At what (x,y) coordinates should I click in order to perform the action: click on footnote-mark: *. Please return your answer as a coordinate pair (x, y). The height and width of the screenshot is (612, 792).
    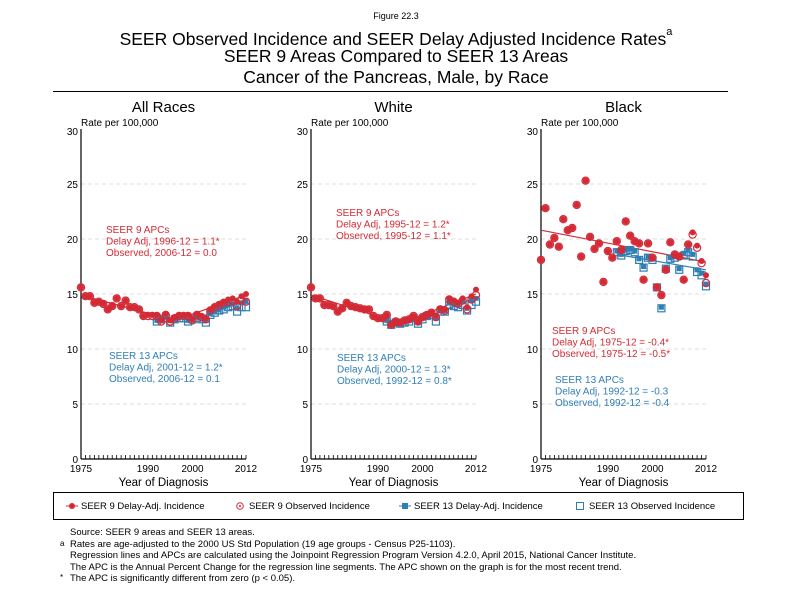
    Looking at the image, I should click on (62, 578).